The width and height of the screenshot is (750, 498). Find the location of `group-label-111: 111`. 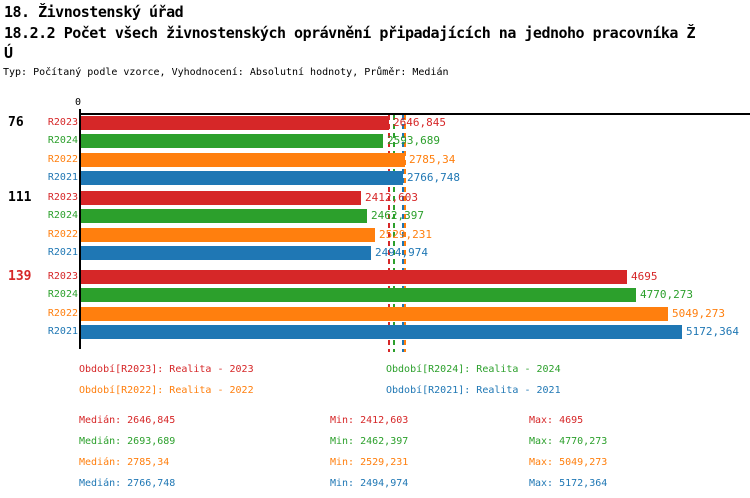

group-label-111: 111 is located at coordinates (20, 197).